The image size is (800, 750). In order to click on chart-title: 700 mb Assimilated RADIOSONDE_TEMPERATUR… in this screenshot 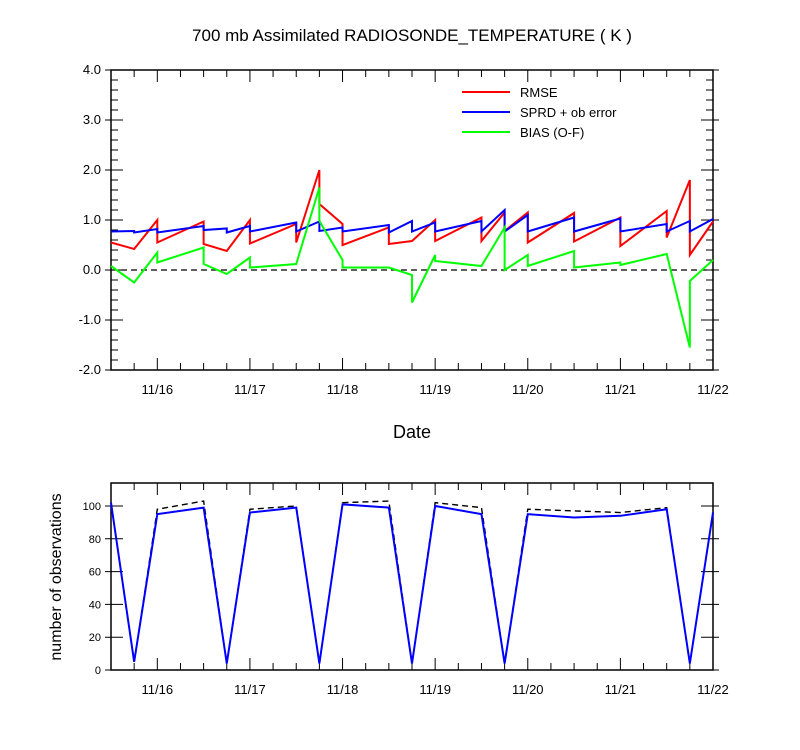, I will do `click(412, 35)`.